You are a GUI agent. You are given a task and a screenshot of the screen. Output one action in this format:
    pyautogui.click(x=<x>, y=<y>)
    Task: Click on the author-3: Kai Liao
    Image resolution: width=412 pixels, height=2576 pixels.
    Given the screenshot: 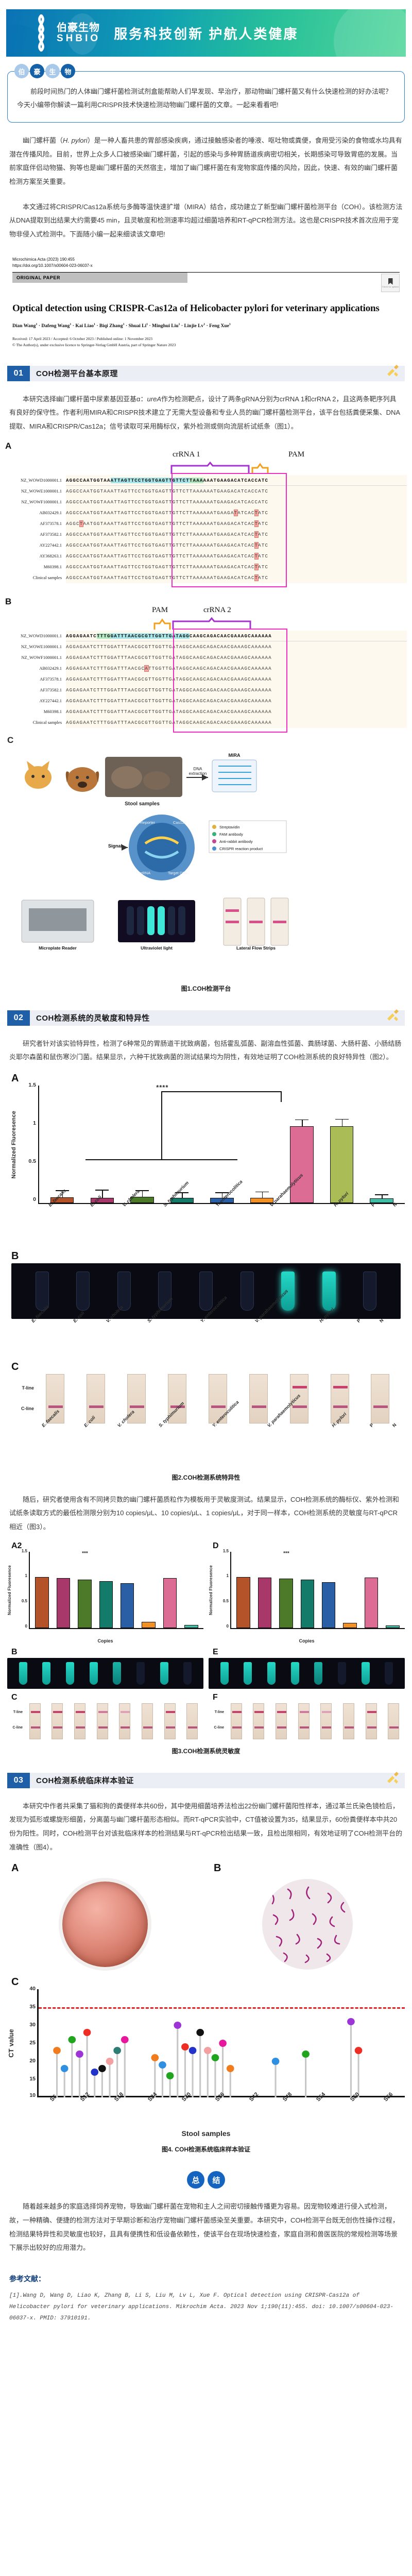 What is the action you would take?
    pyautogui.click(x=84, y=326)
    